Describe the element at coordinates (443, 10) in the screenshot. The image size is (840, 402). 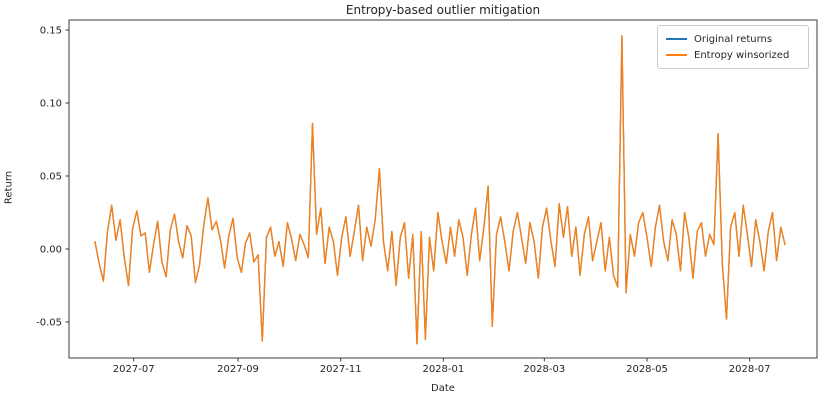
I see `chart-title: Entropy-based outlier mitigation` at that location.